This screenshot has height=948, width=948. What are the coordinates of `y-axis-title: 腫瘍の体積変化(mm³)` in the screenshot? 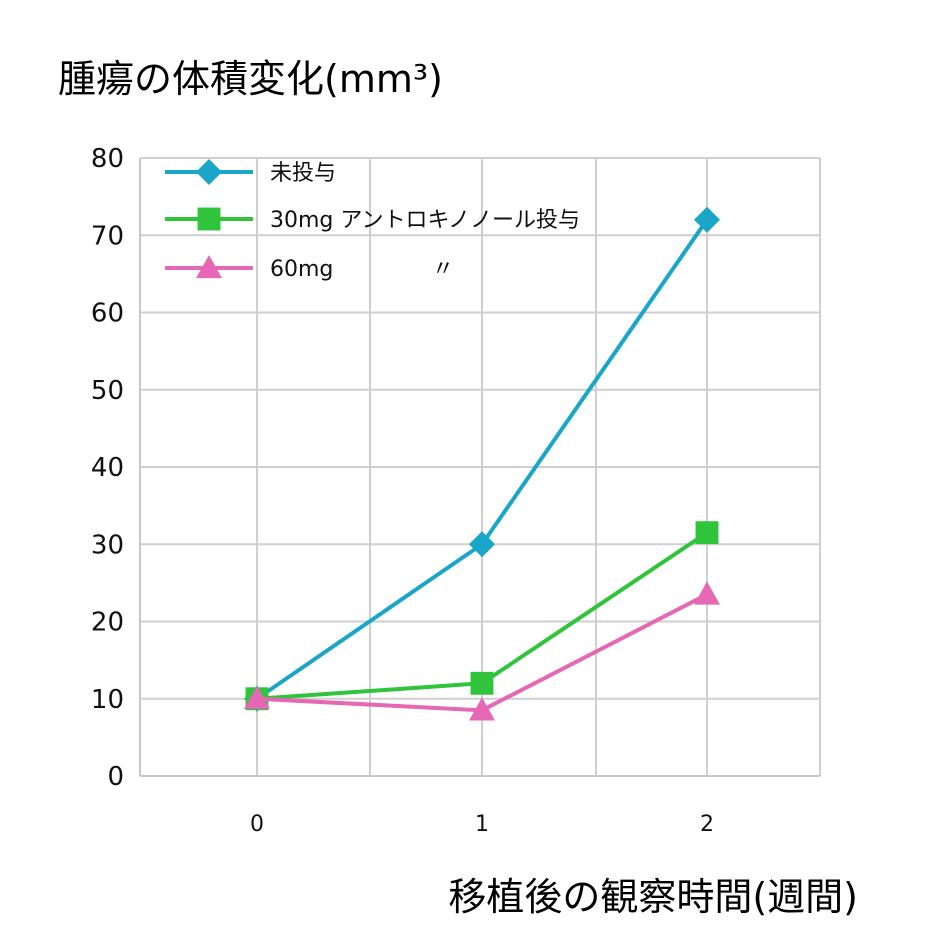 It's located at (250, 79).